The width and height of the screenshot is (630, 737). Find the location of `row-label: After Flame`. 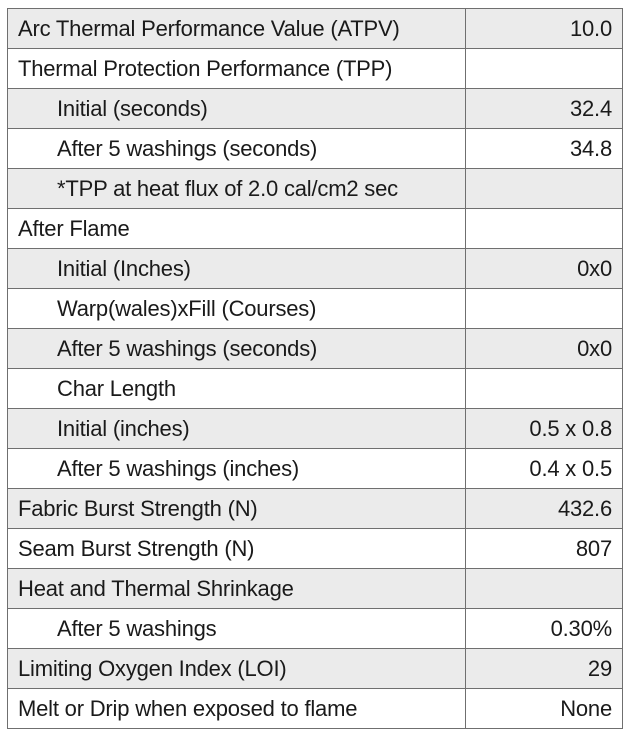

row-label: After Flame is located at coordinates (236, 228).